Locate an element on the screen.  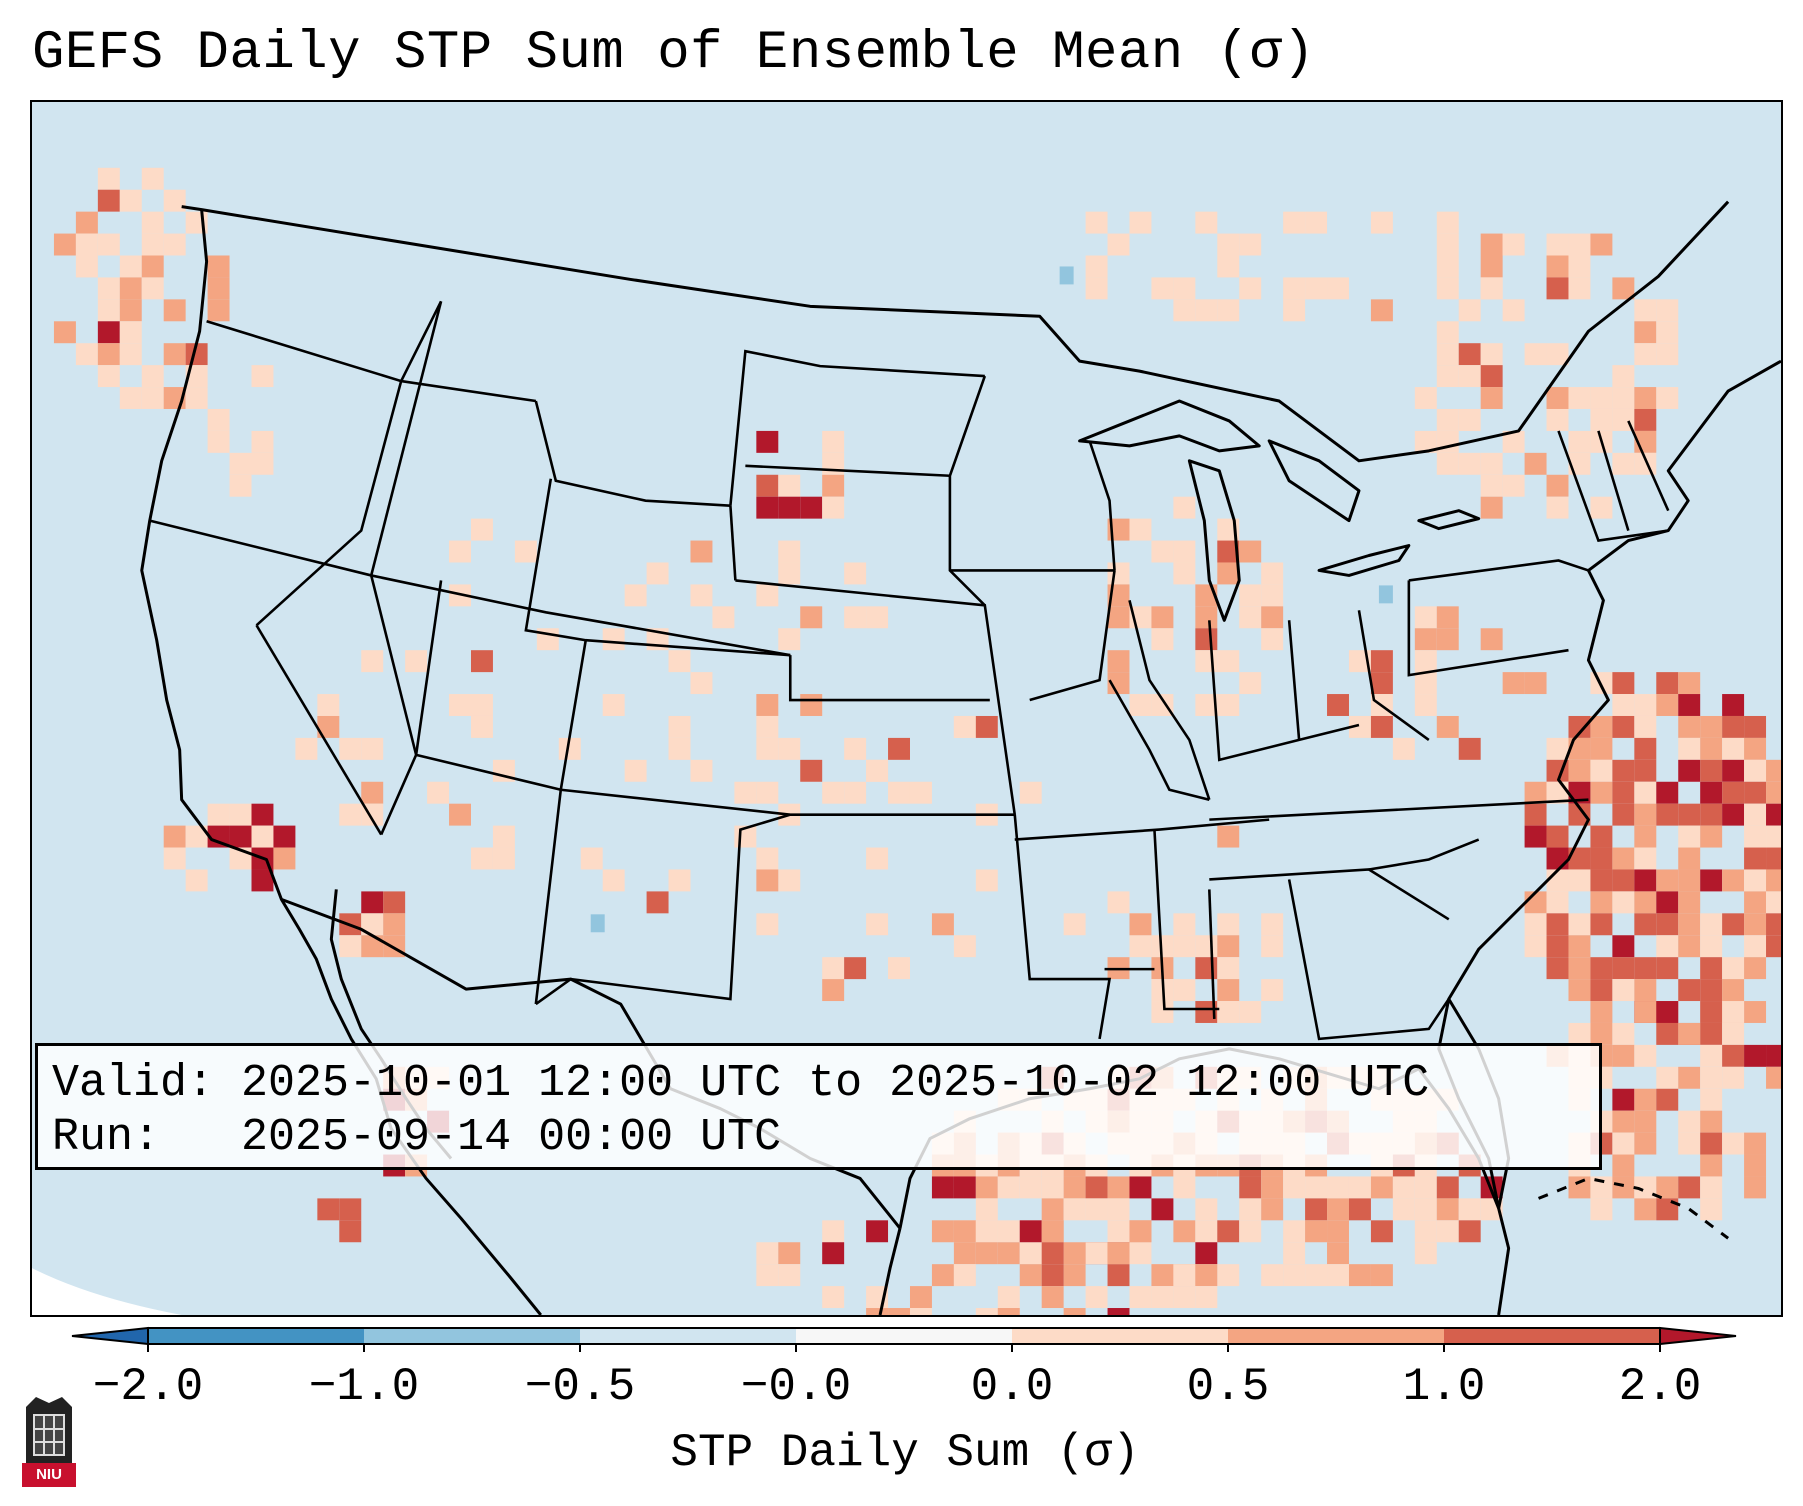
colorbar-tick-label: −0.0 is located at coordinates (796, 1387).